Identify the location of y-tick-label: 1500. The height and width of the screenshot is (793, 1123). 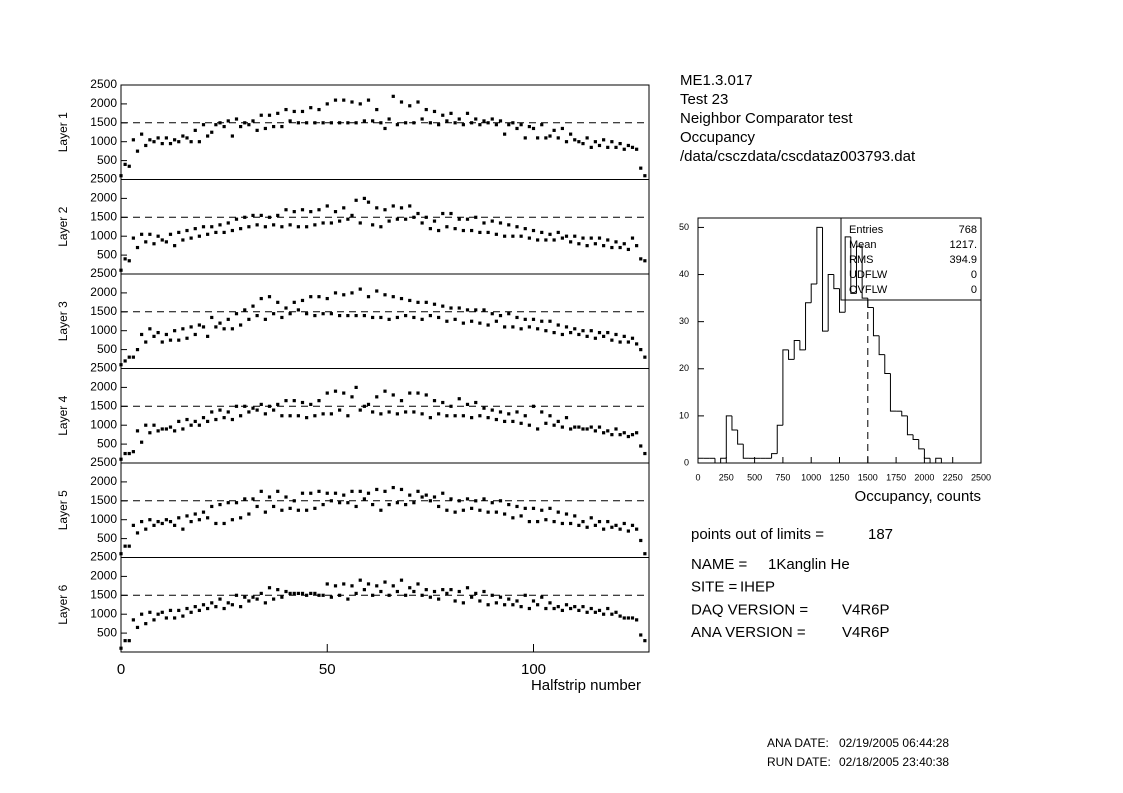
(103, 594).